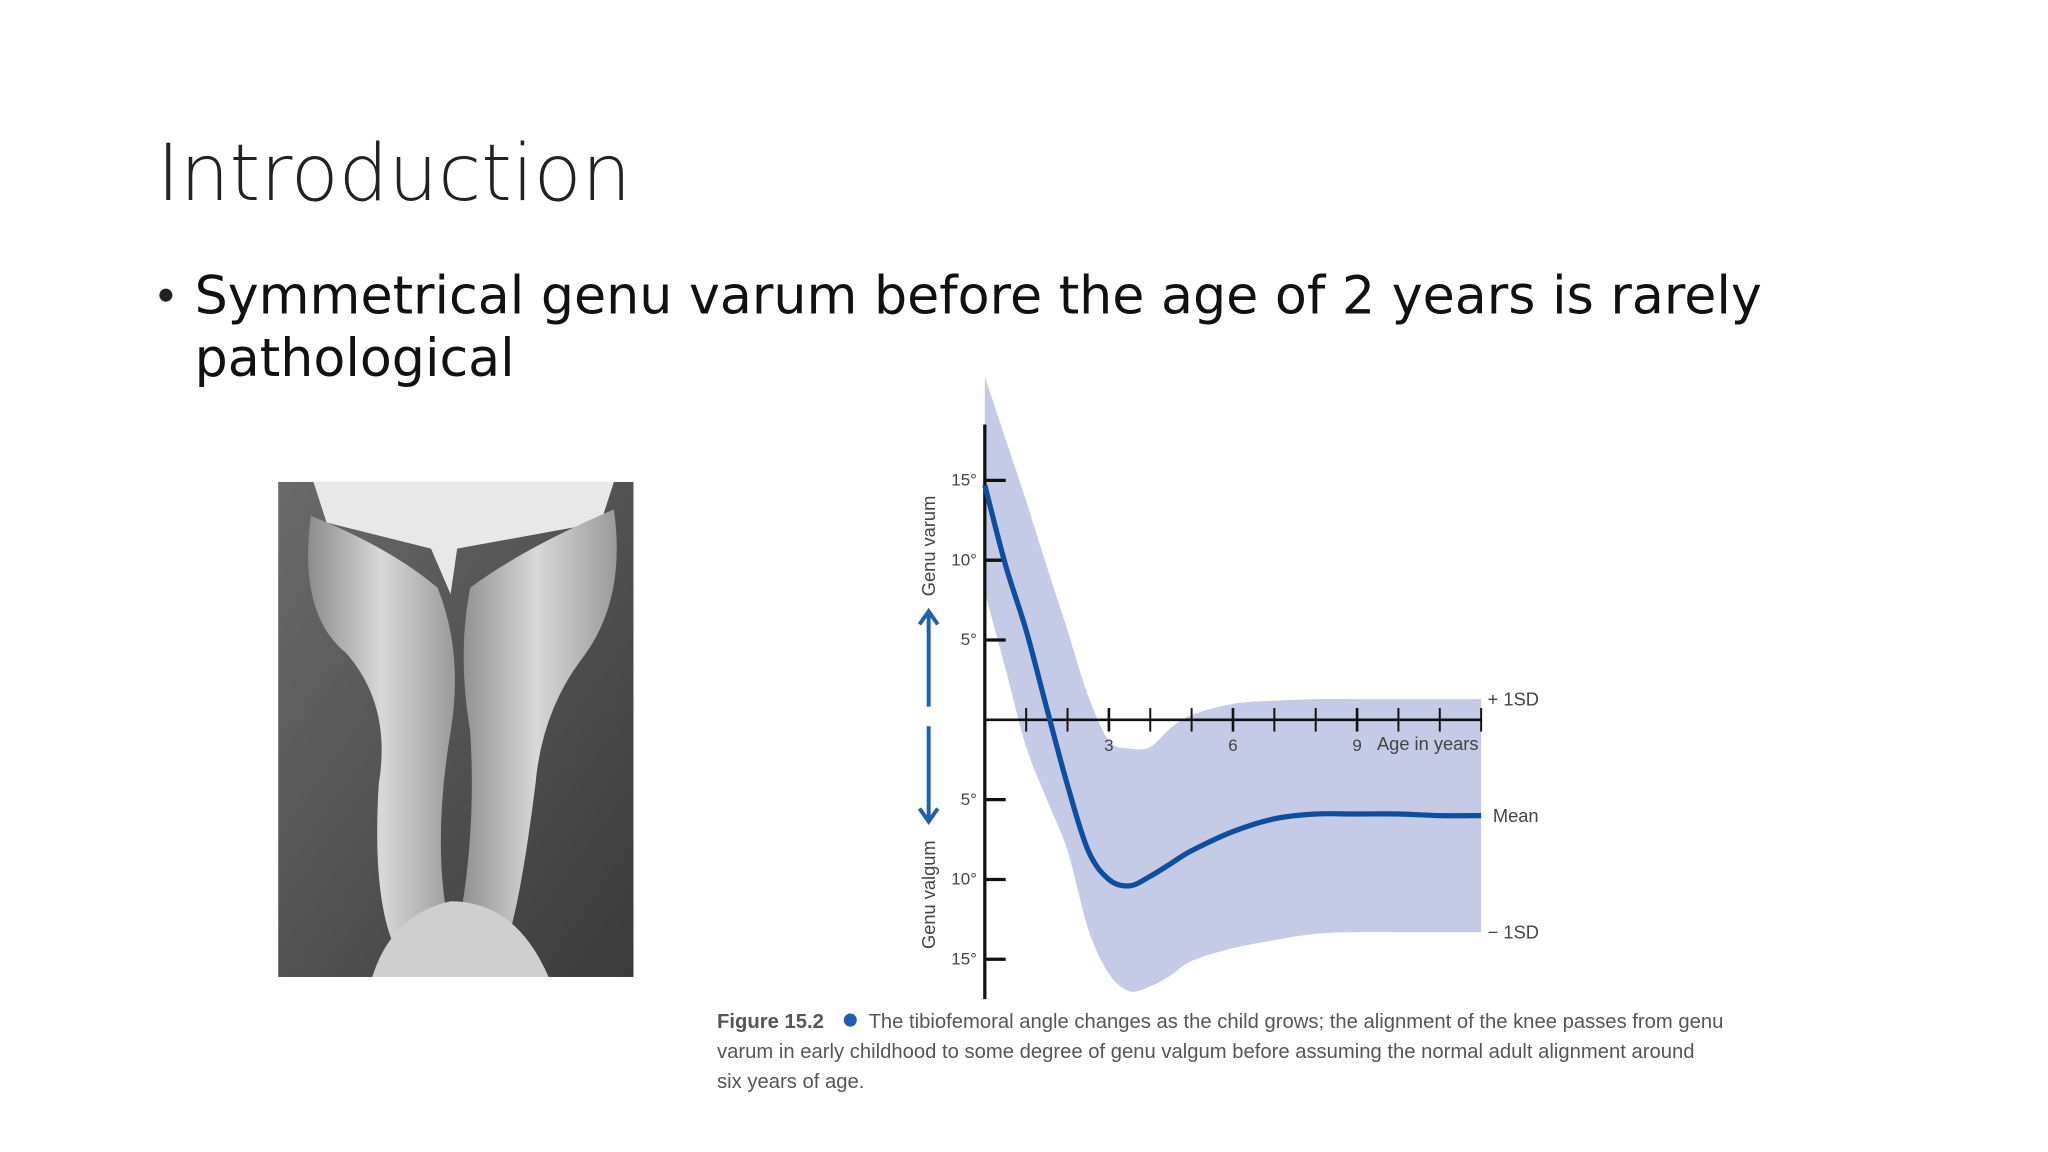  What do you see at coordinates (928, 894) in the screenshot?
I see `y-axis-label: Genu valgum` at bounding box center [928, 894].